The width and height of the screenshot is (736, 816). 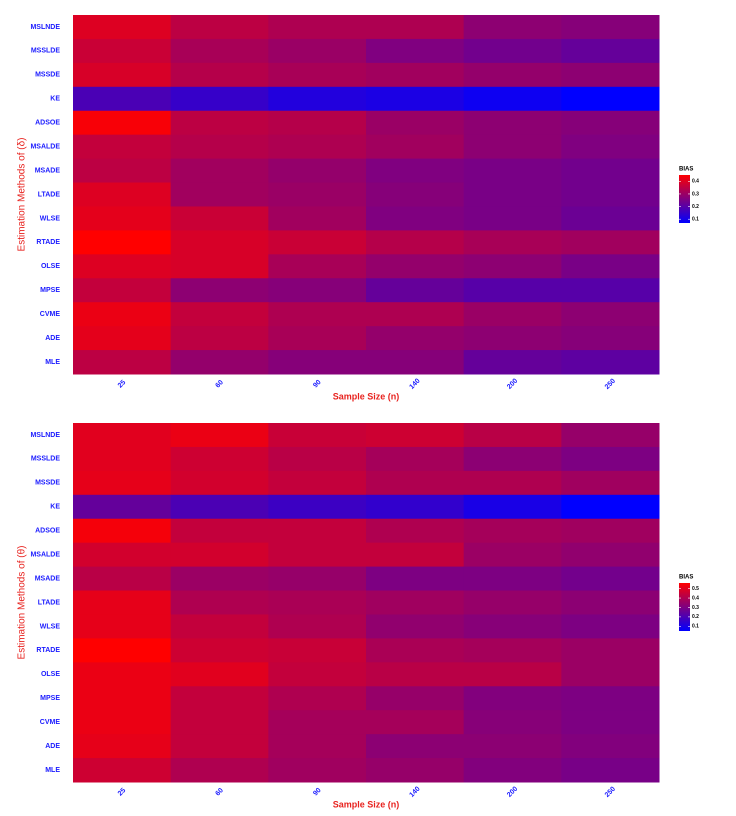 What do you see at coordinates (686, 578) in the screenshot?
I see `legend-title: BIAS` at bounding box center [686, 578].